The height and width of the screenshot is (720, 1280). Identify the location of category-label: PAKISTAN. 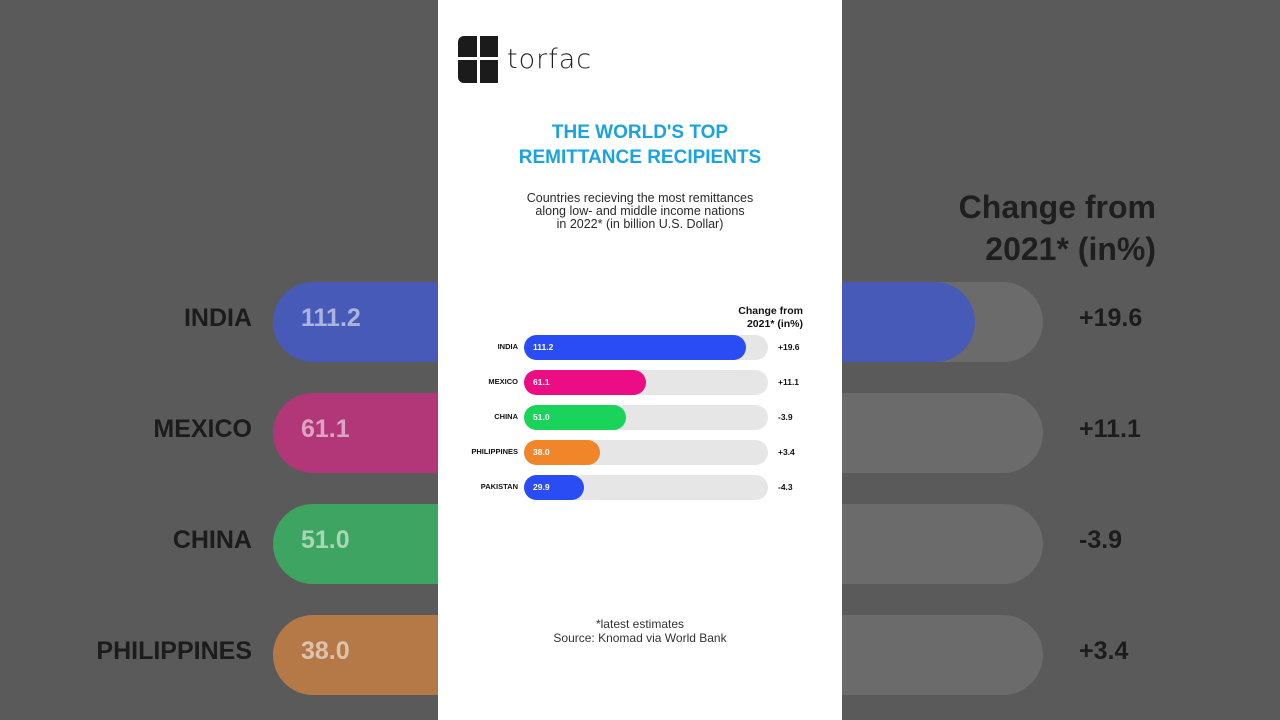
(499, 486).